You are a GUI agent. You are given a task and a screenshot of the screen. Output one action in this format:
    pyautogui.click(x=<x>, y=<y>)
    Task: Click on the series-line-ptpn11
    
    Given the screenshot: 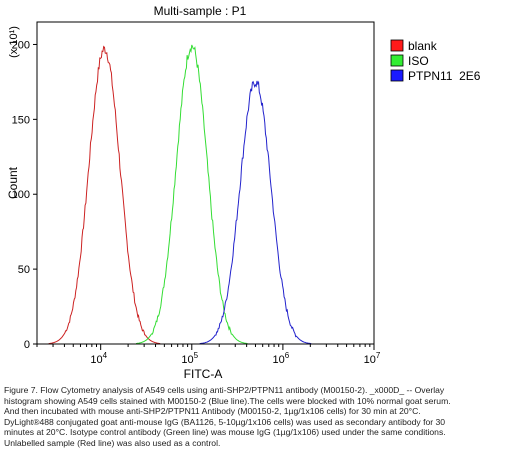 What is the action you would take?
    pyautogui.click(x=255, y=212)
    